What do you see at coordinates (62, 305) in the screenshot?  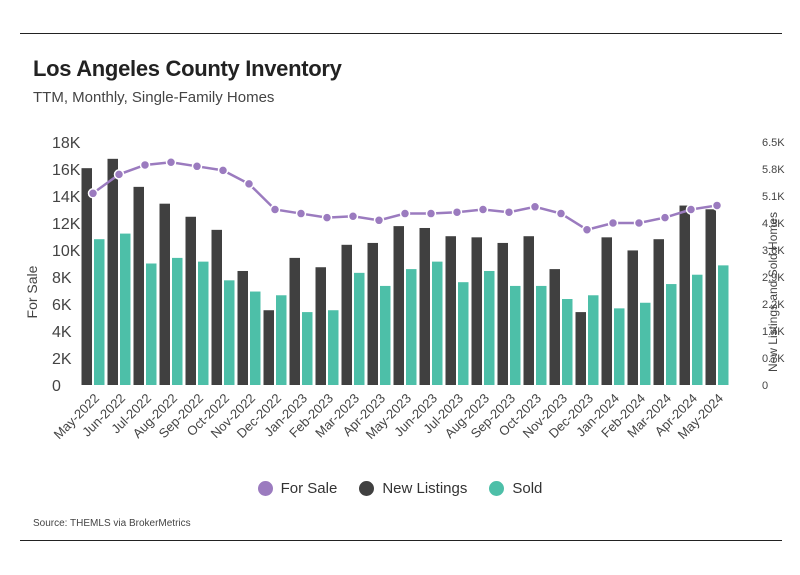 I see `y-left-tick-label: 6K` at bounding box center [62, 305].